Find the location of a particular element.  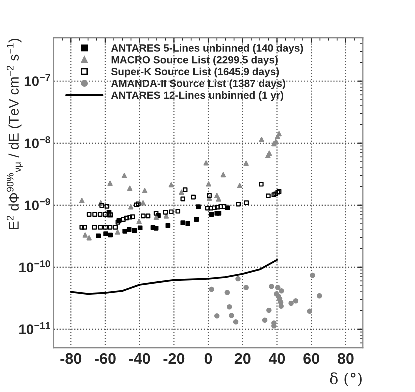

x-tick-label: 60 is located at coordinates (312, 358).